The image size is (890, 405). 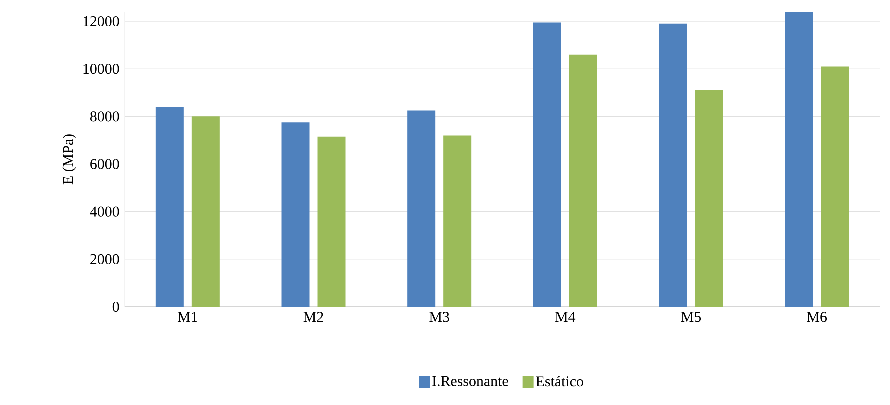 What do you see at coordinates (102, 69) in the screenshot?
I see `y-tick-label: 10000` at bounding box center [102, 69].